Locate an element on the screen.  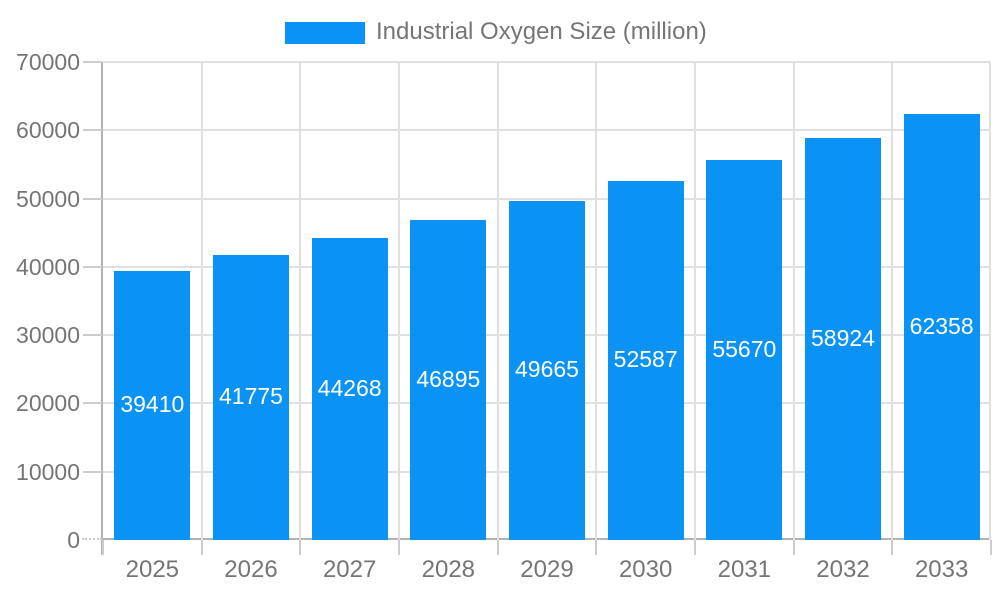
x-tick-label: 2026 is located at coordinates (251, 569).